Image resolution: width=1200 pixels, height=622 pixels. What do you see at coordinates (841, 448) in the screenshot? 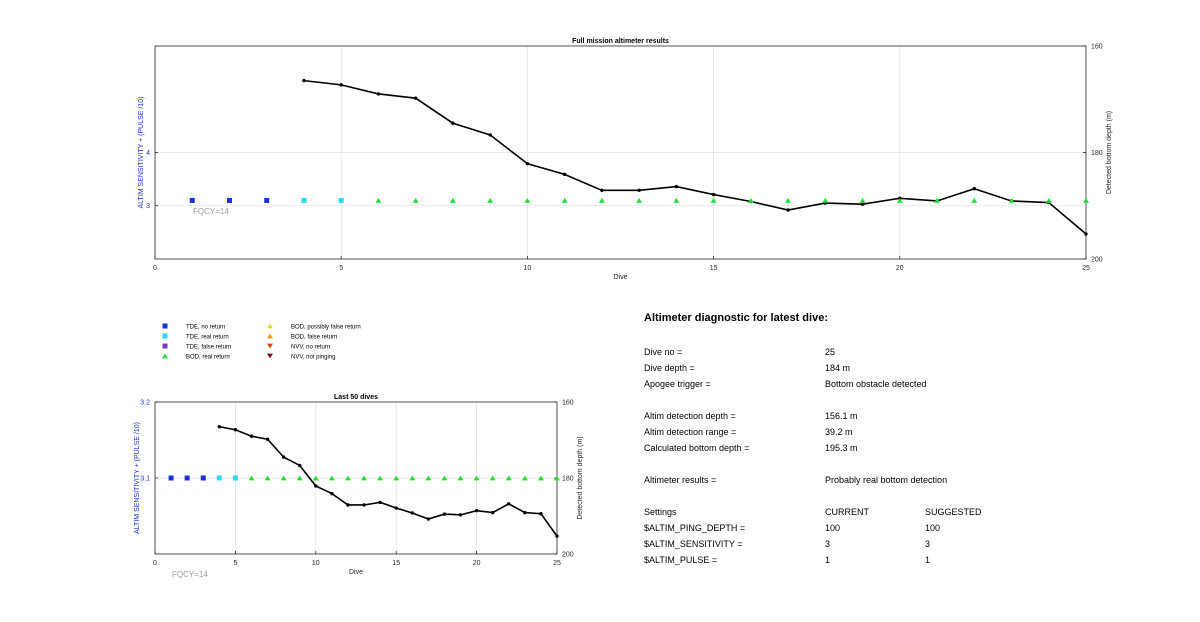
I see `calculated-depth-value: 195.3 m` at bounding box center [841, 448].